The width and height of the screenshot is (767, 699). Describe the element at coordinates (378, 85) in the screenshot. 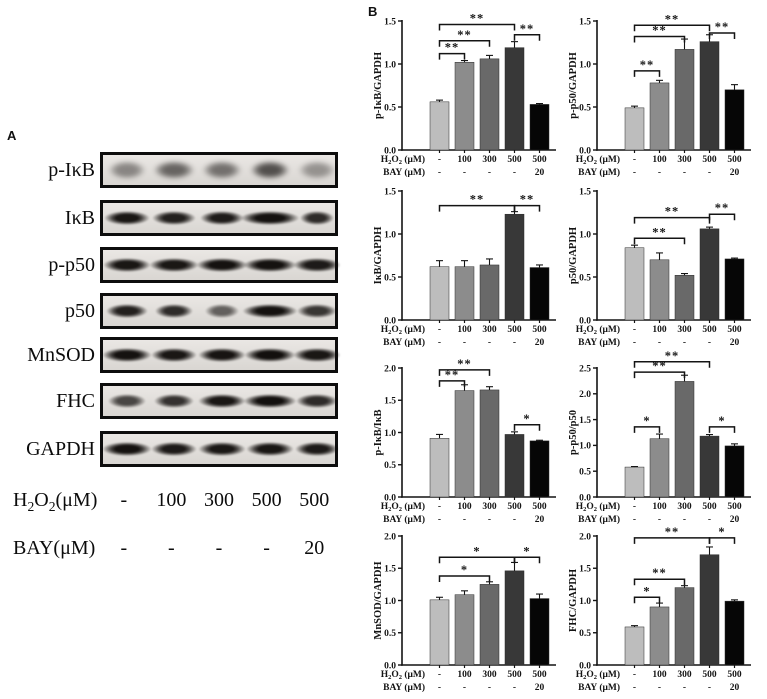

I see `svg-text: p-IκB/GAPDH` at that location.